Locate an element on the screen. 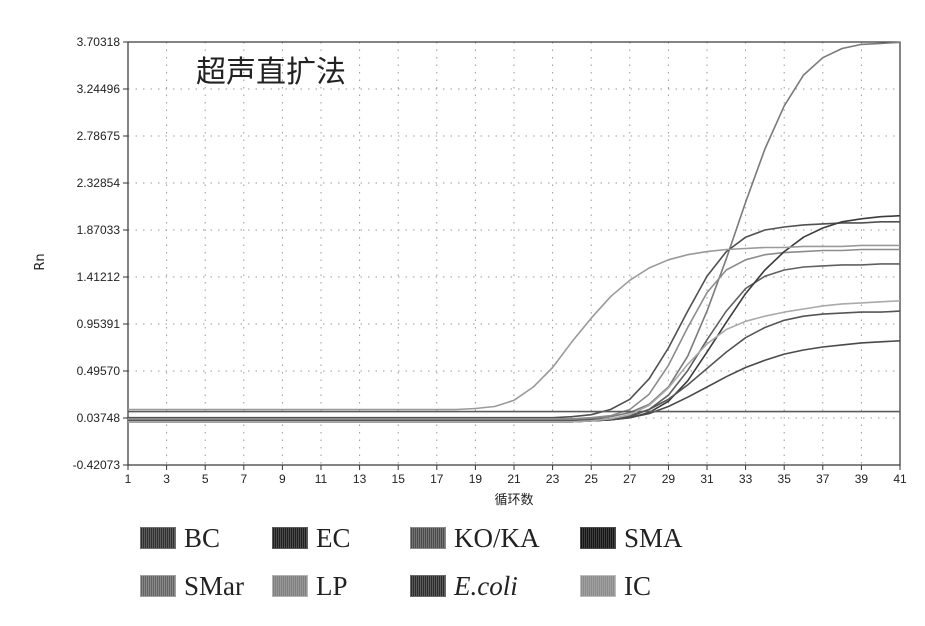 This screenshot has height=626, width=925. legend-item: LP is located at coordinates (310, 586).